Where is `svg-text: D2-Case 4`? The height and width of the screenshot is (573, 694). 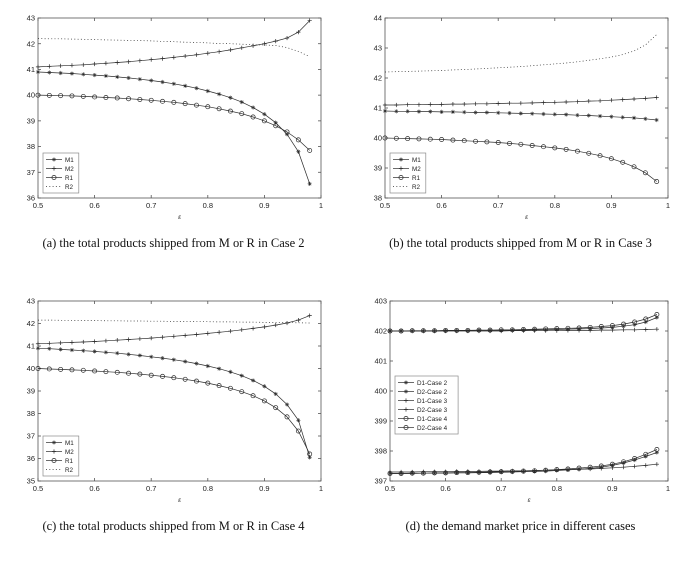
svg-text: D2-Case 4 is located at coordinates (432, 428).